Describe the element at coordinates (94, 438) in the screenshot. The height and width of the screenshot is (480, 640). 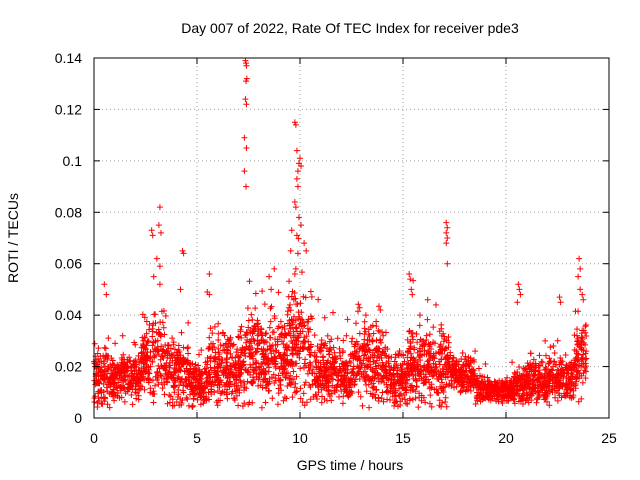
I see `x-tick-label: 0` at that location.